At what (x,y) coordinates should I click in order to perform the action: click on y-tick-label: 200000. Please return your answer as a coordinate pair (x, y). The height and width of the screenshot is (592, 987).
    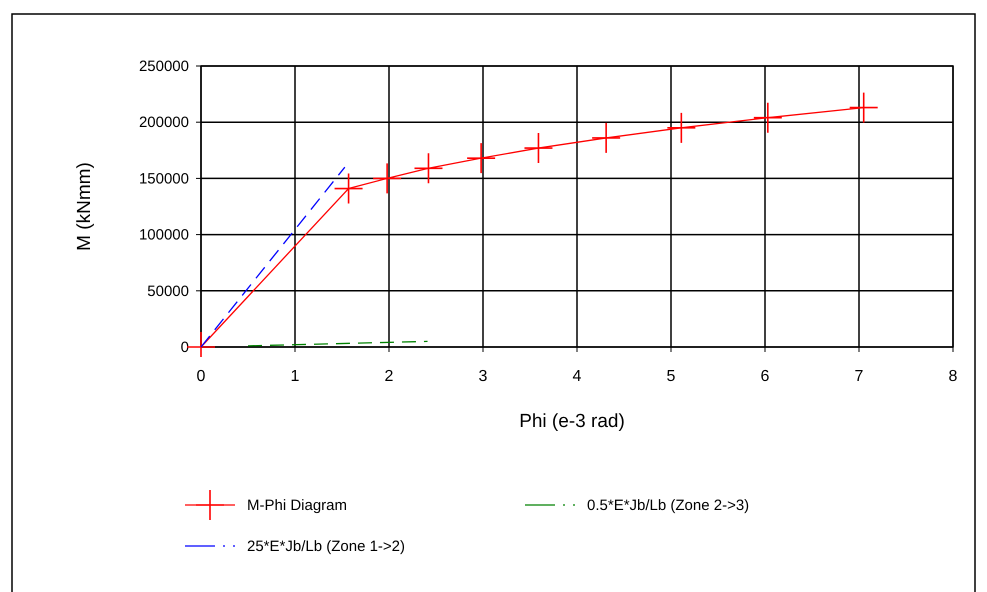
    Looking at the image, I should click on (163, 123).